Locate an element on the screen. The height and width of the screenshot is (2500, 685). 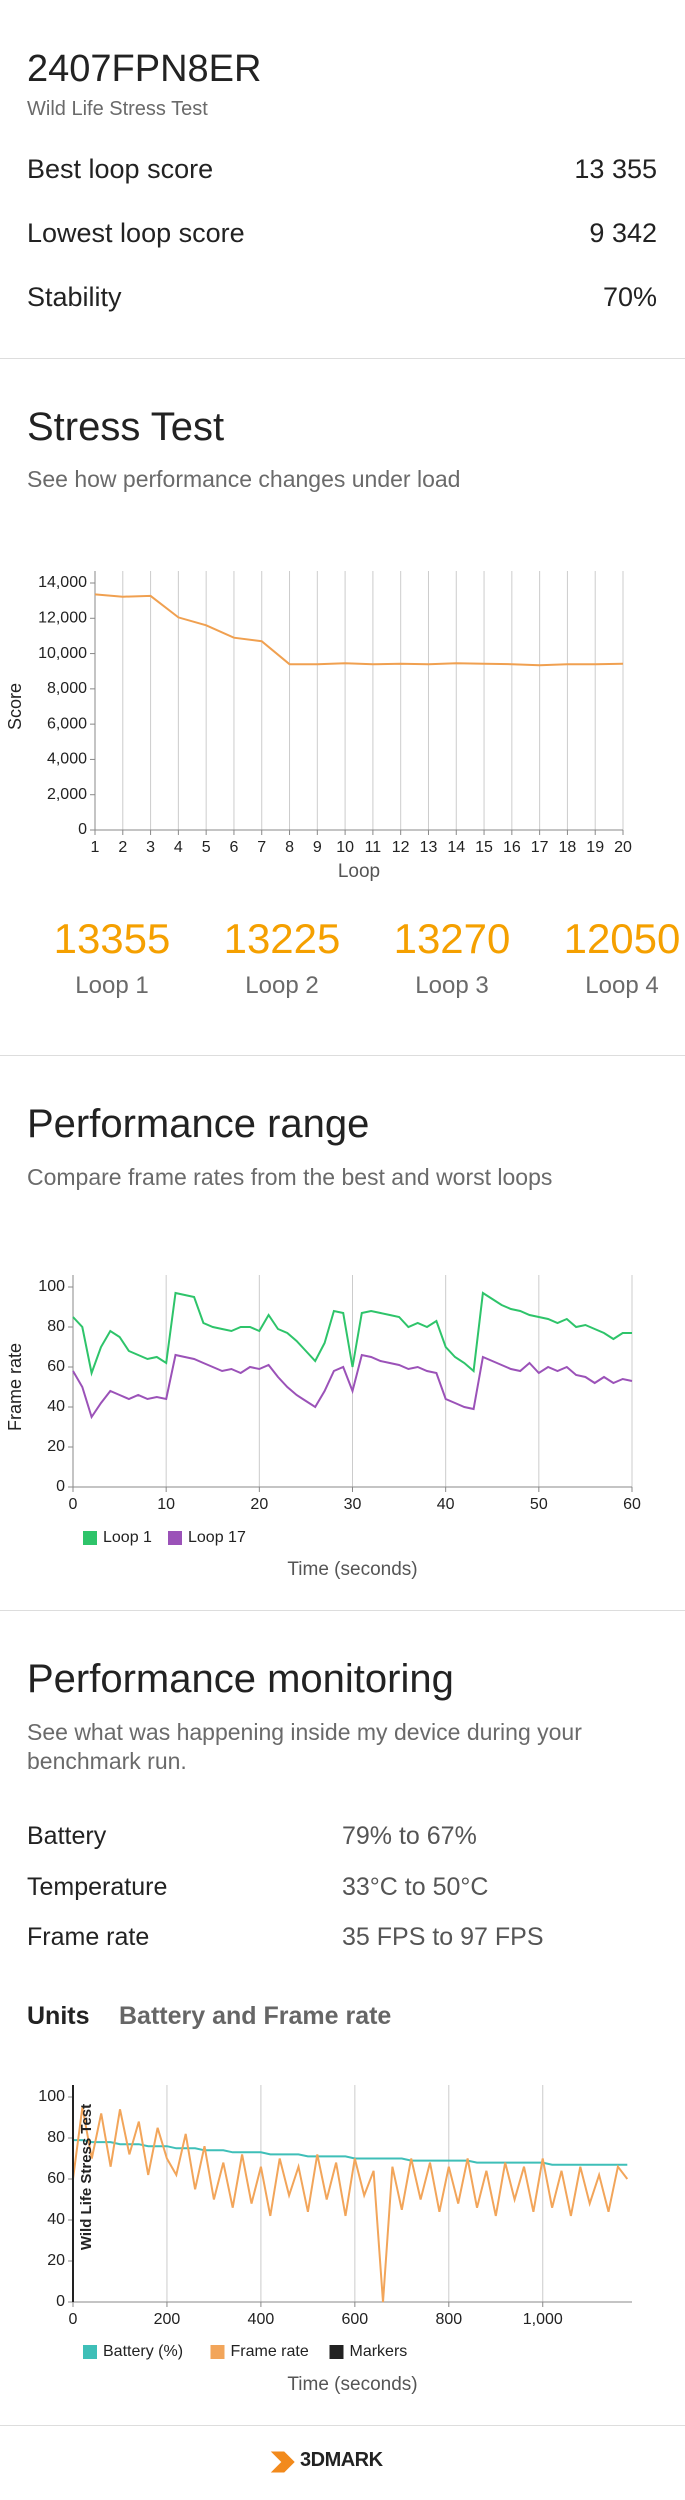
loop-label: Loop 1 is located at coordinates (112, 985).